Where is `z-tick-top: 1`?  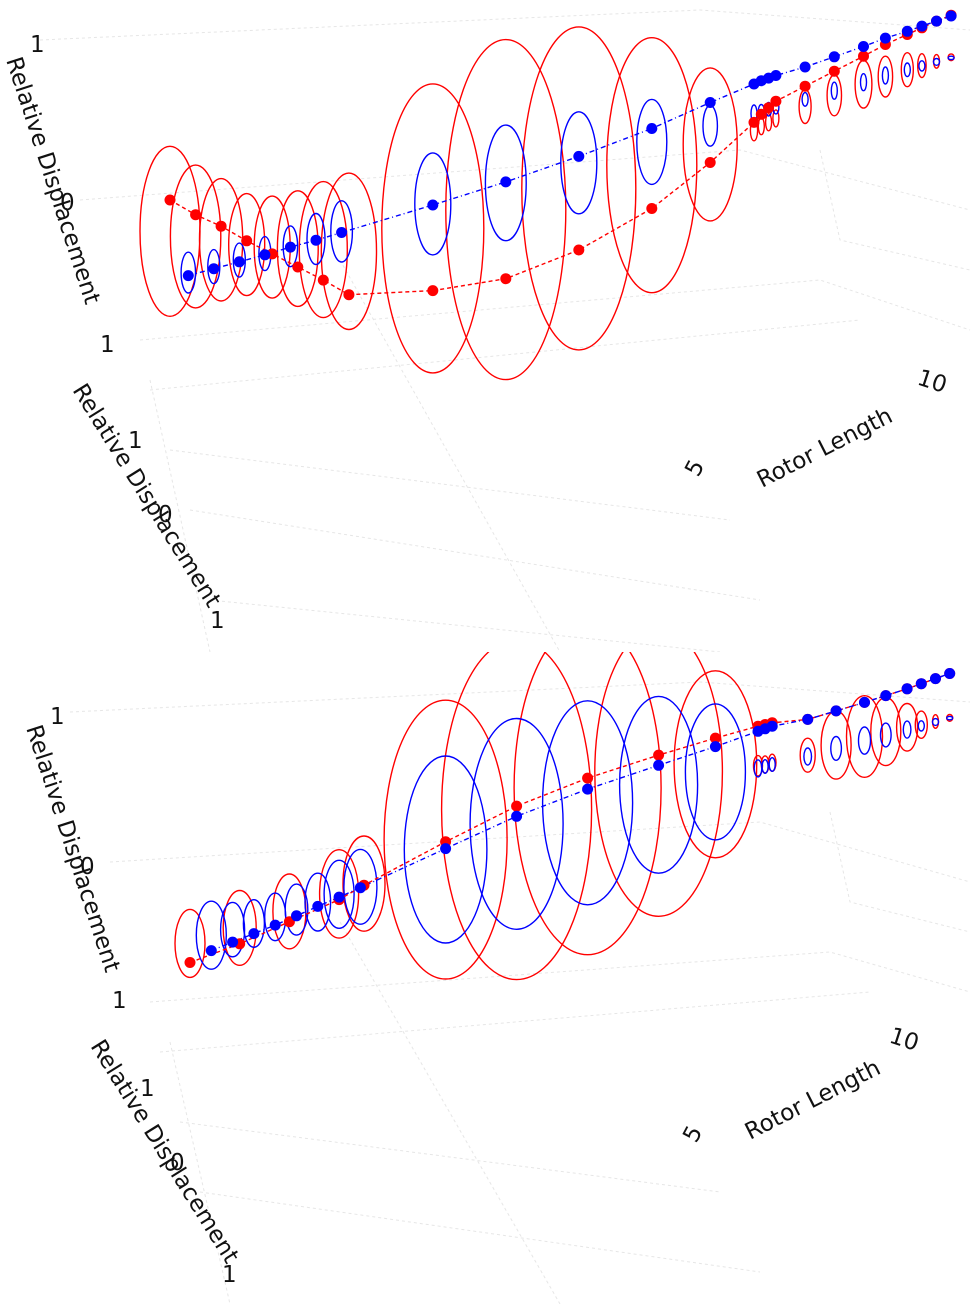 z-tick-top: 1 is located at coordinates (37, 45).